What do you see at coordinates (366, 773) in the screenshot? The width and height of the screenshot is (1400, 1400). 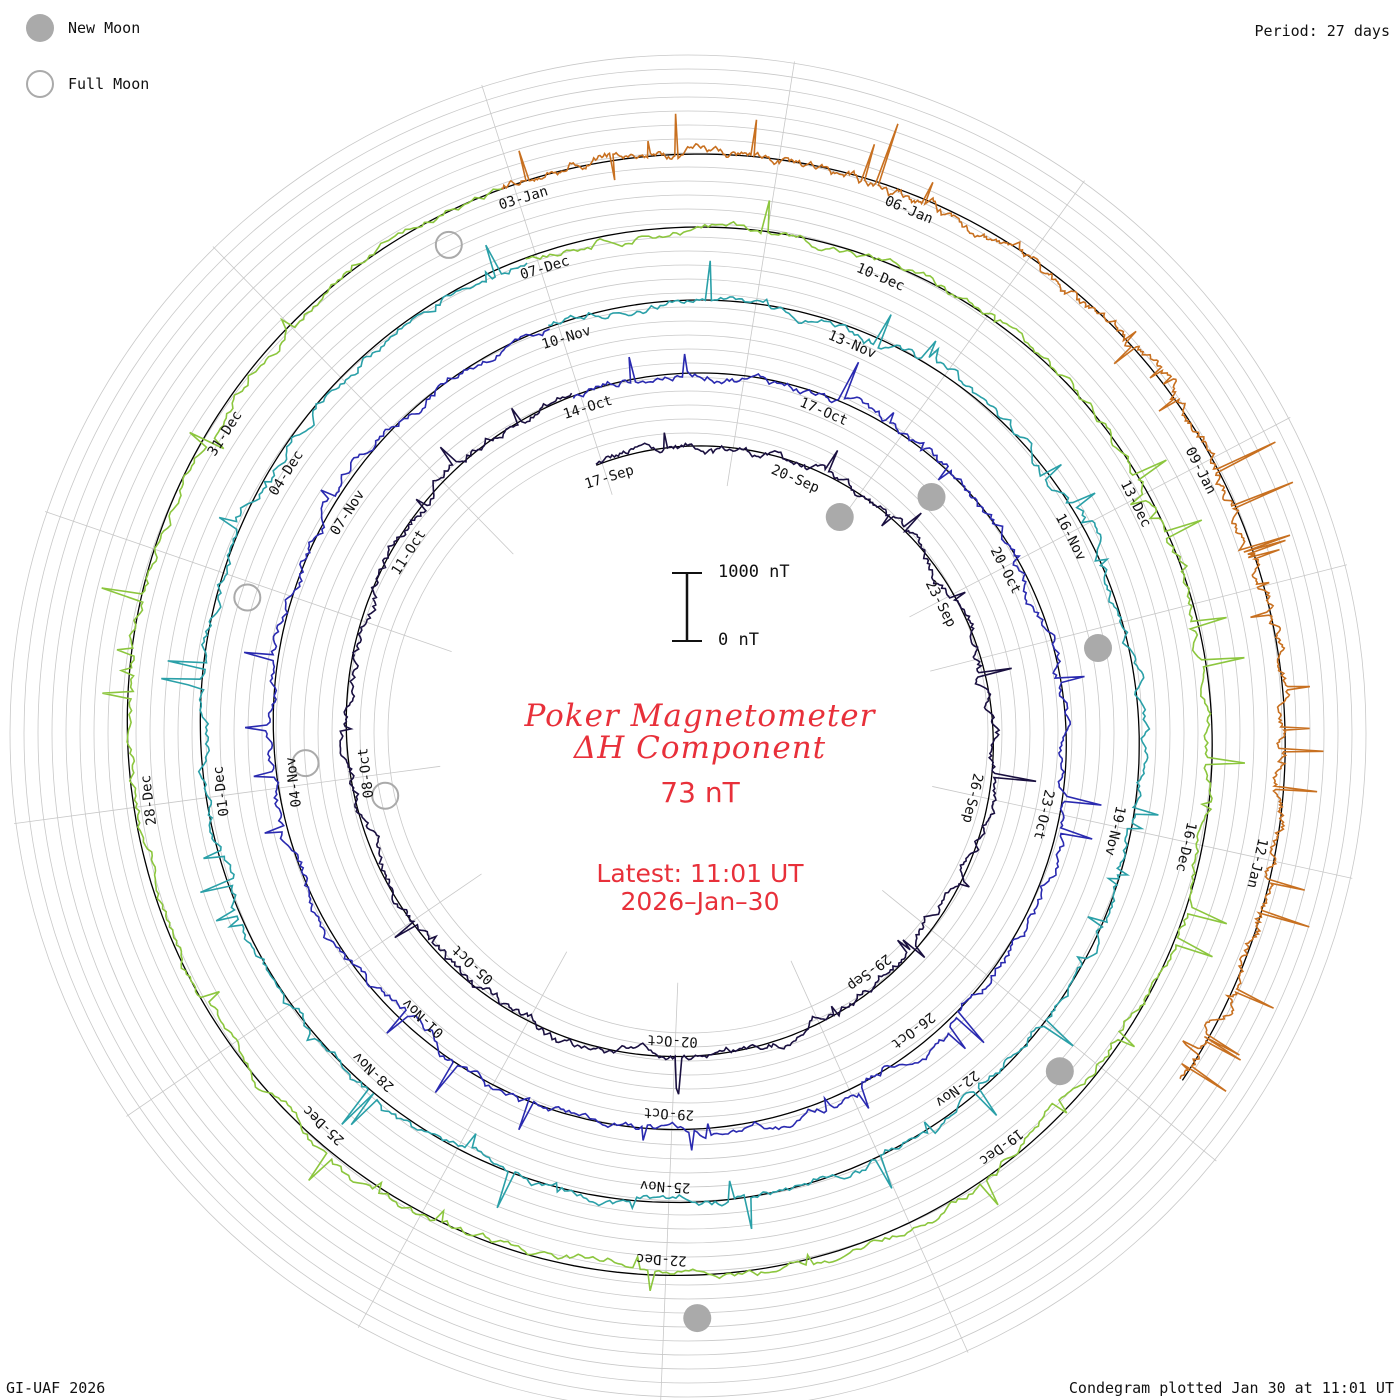 I see `date-label: 08-Oct` at bounding box center [366, 773].